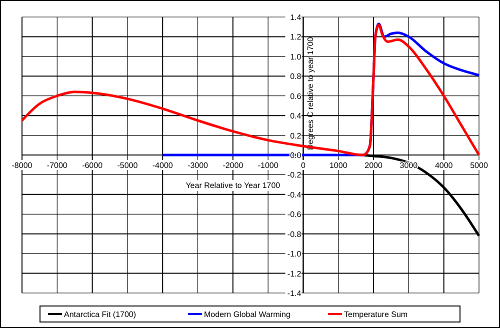 Image resolution: width=500 pixels, height=328 pixels. What do you see at coordinates (294, 215) in the screenshot?
I see `y-tick-label: -0.6` at bounding box center [294, 215].